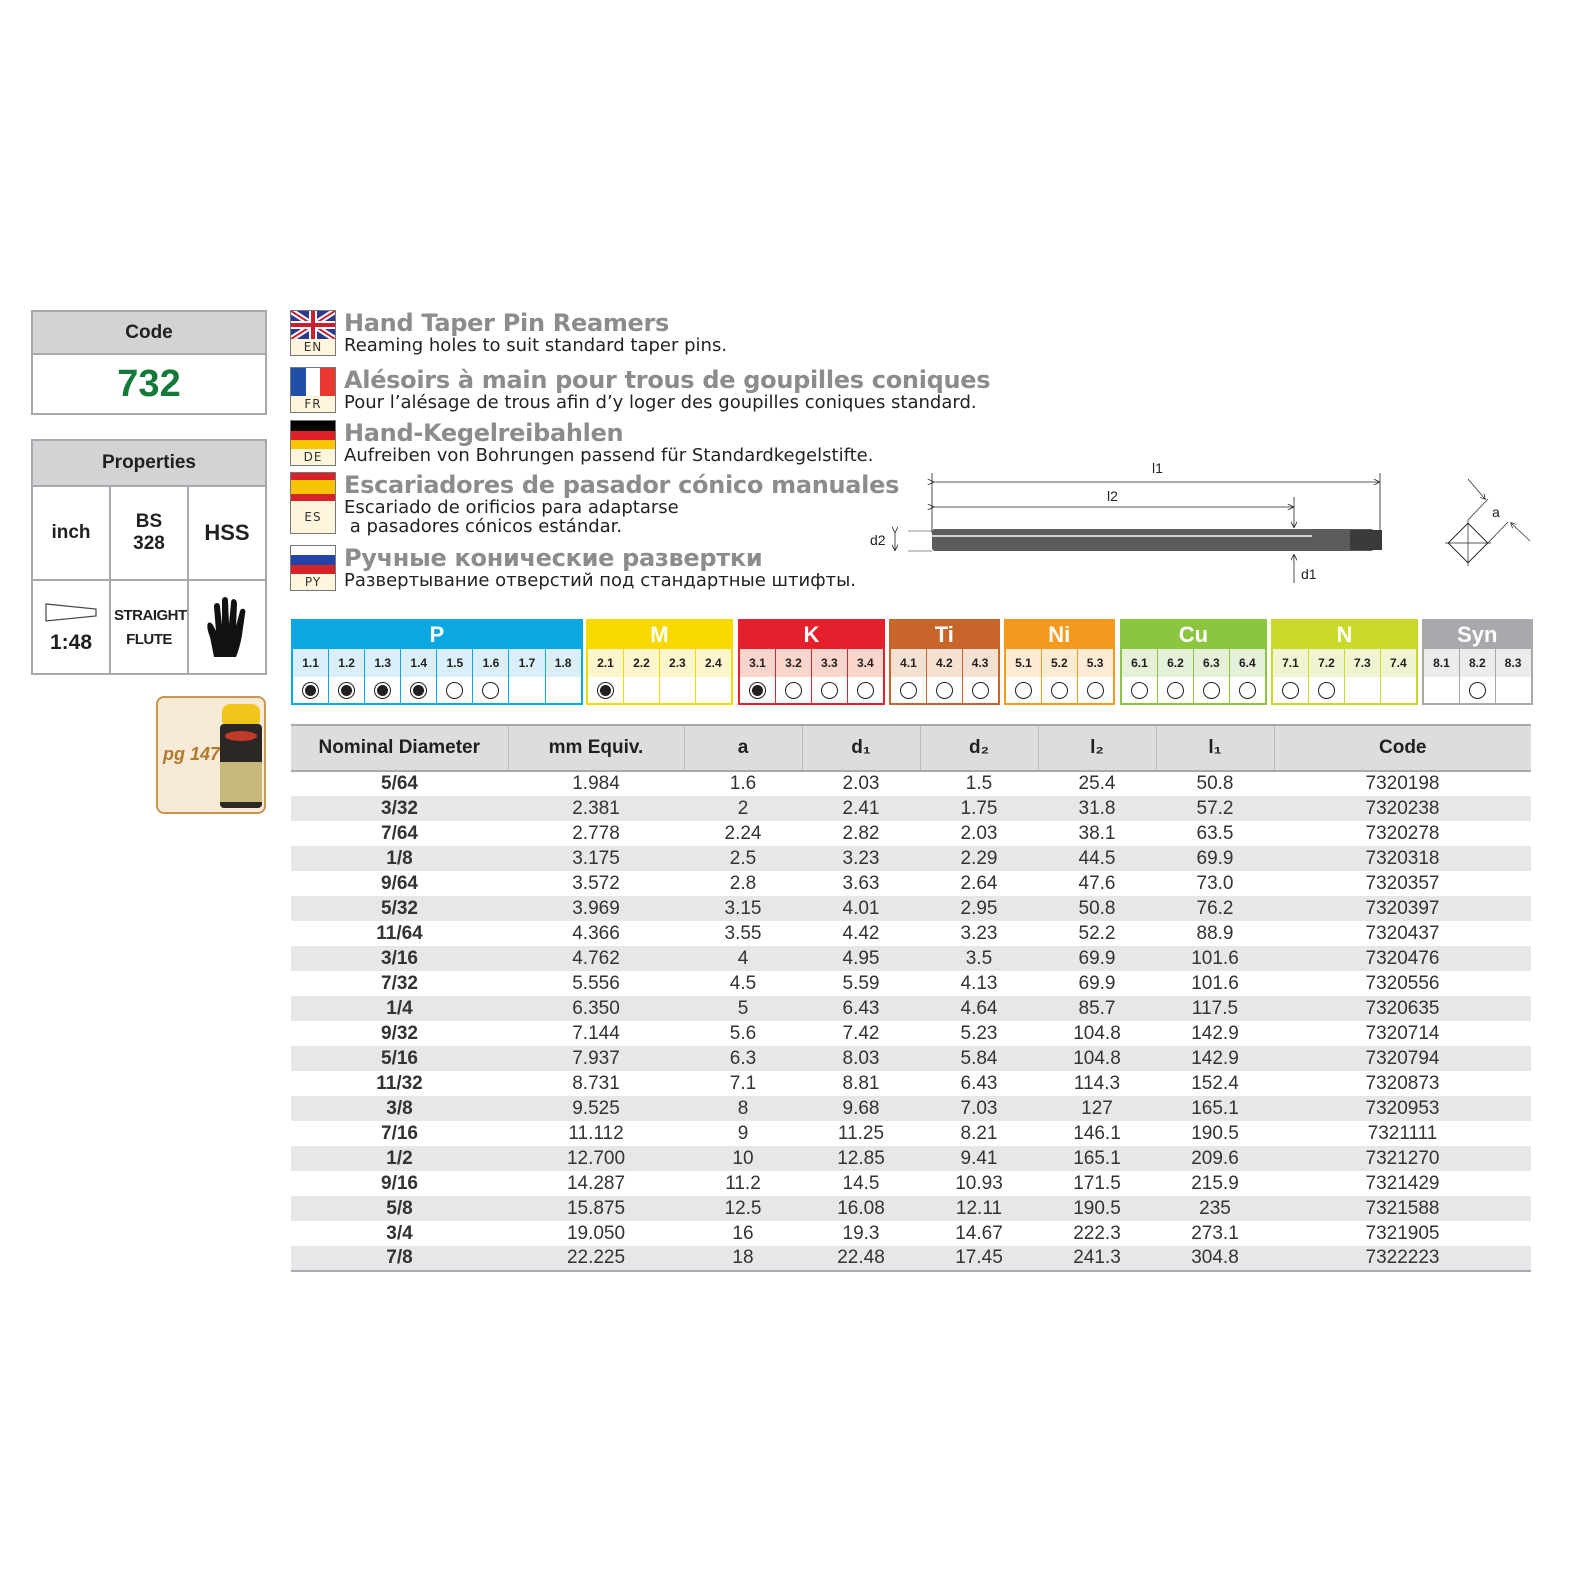  What do you see at coordinates (944, 663) in the screenshot?
I see `subgroup-label: 4.2` at bounding box center [944, 663].